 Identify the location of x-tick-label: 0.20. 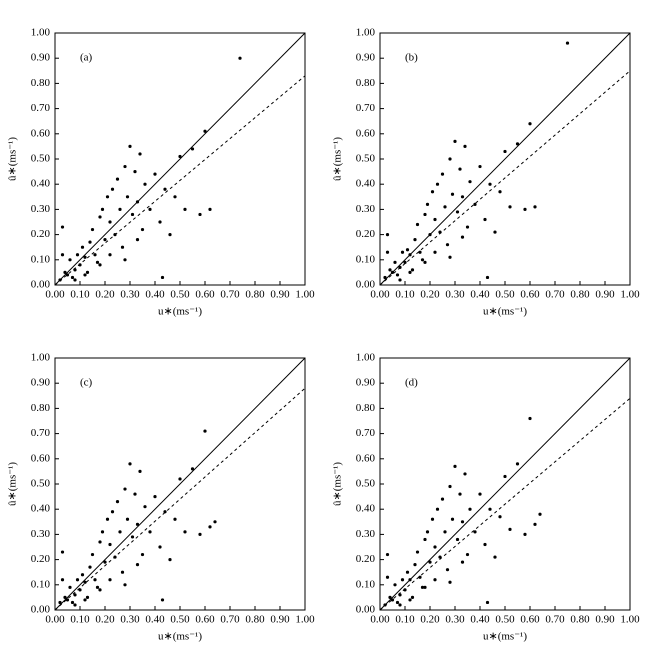
(105, 295).